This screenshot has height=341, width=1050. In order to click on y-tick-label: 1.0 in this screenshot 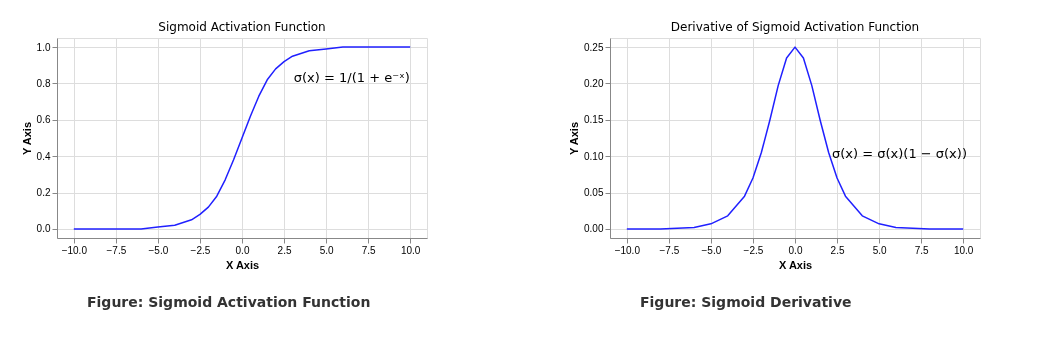, I will do `click(43, 47)`.